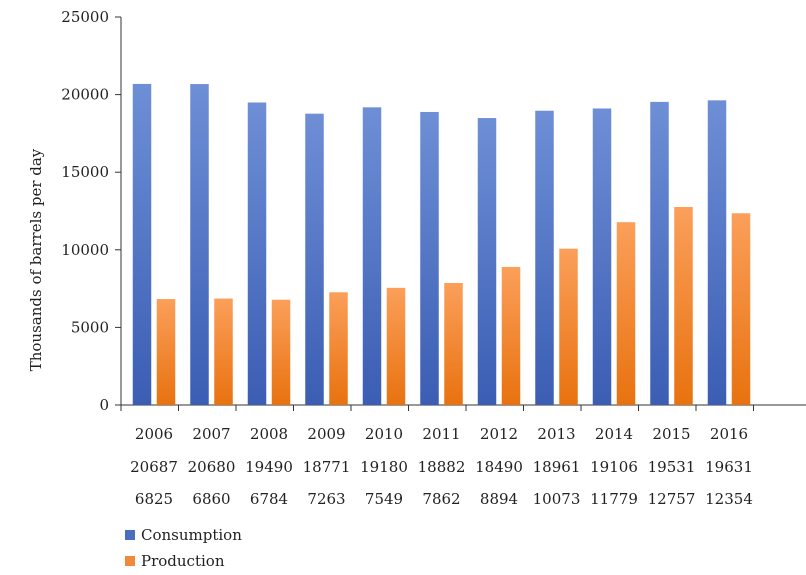  I want to click on x-tick-label: 2006, so click(154, 434).